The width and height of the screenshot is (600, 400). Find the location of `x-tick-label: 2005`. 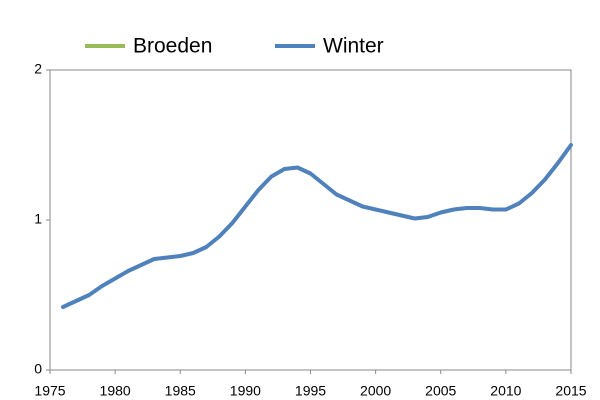

x-tick-label: 2005 is located at coordinates (440, 391).